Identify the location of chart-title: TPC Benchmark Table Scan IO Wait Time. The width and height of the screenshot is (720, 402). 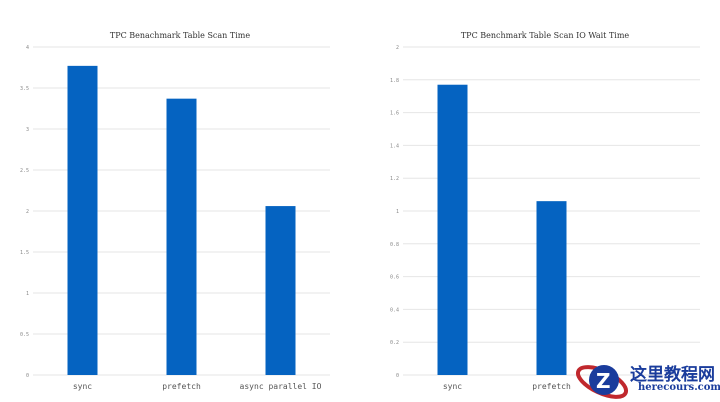
(545, 35).